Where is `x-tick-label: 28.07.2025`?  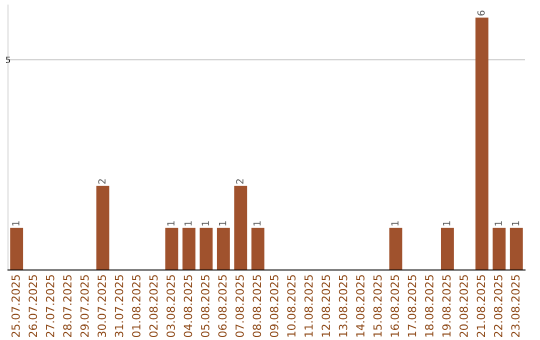
x-tick-label: 28.07.2025 is located at coordinates (67, 306).